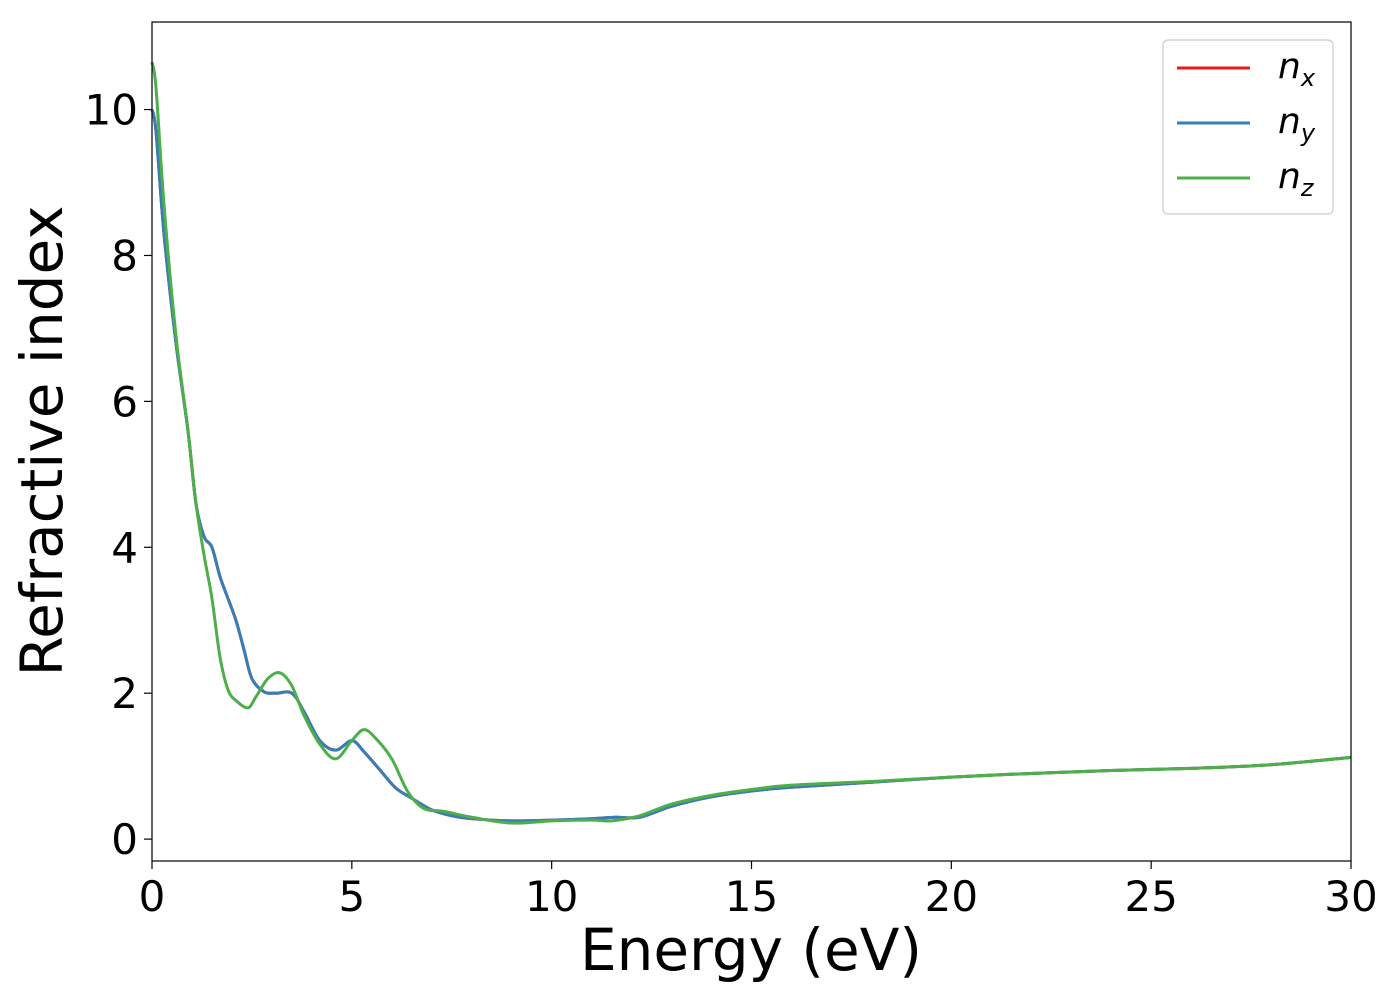 The height and width of the screenshot is (1000, 1400). I want to click on legend: nx ny nz, so click(1248, 127).